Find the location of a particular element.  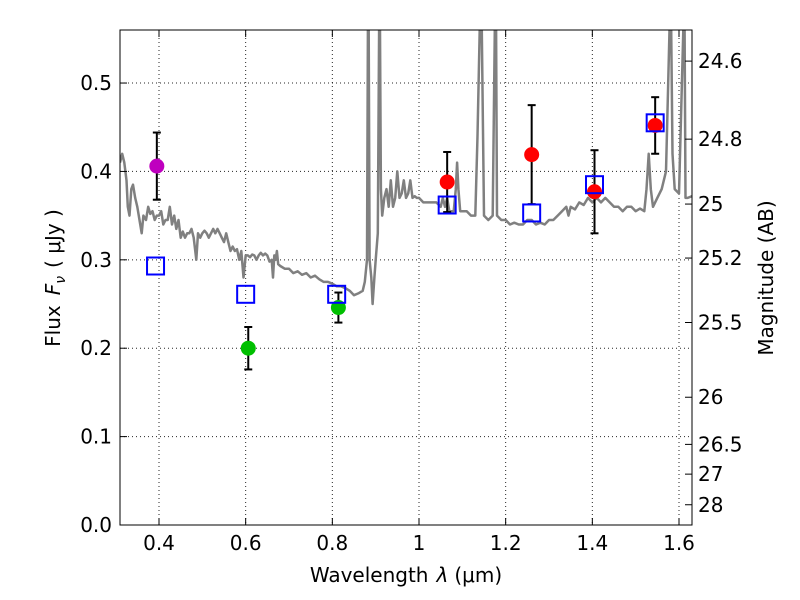

magnitude-tick-label: 25.5 is located at coordinates (720, 323).